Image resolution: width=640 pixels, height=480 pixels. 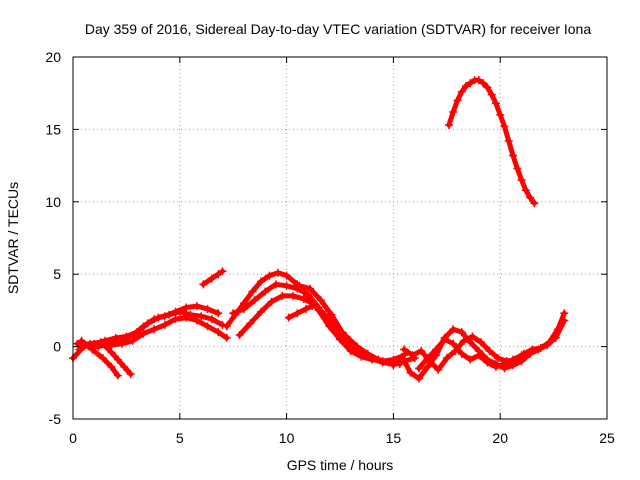 I want to click on x-tick-label: 25, so click(x=607, y=438).